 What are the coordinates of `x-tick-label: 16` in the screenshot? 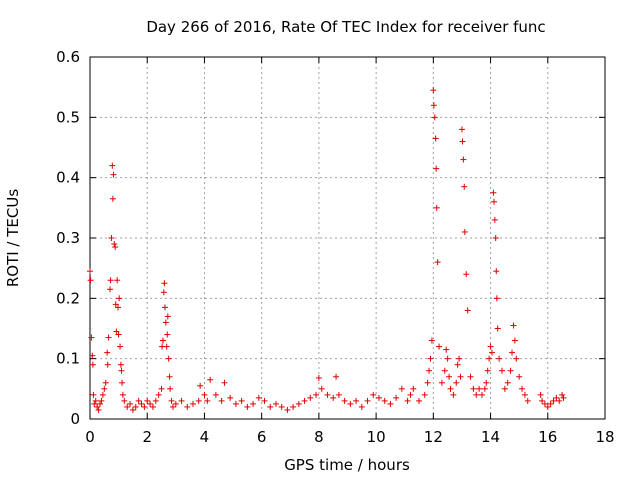 It's located at (547, 437).